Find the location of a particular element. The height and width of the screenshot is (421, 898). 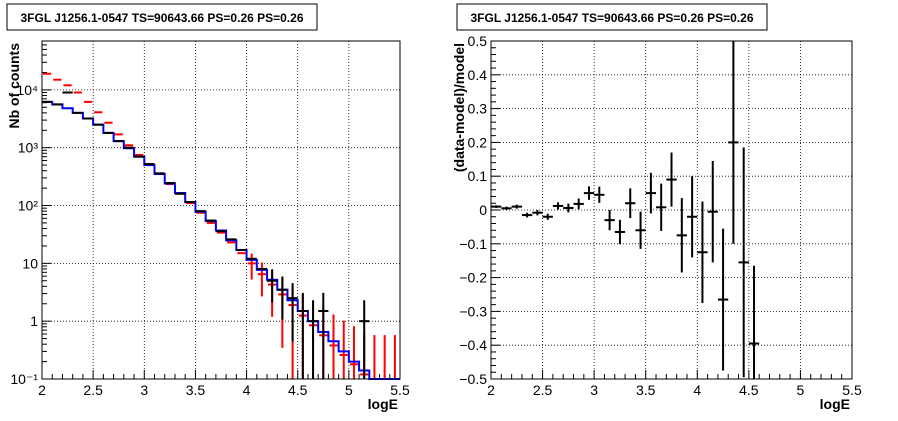

y-tick-label: −0.4 is located at coordinates (473, 345).